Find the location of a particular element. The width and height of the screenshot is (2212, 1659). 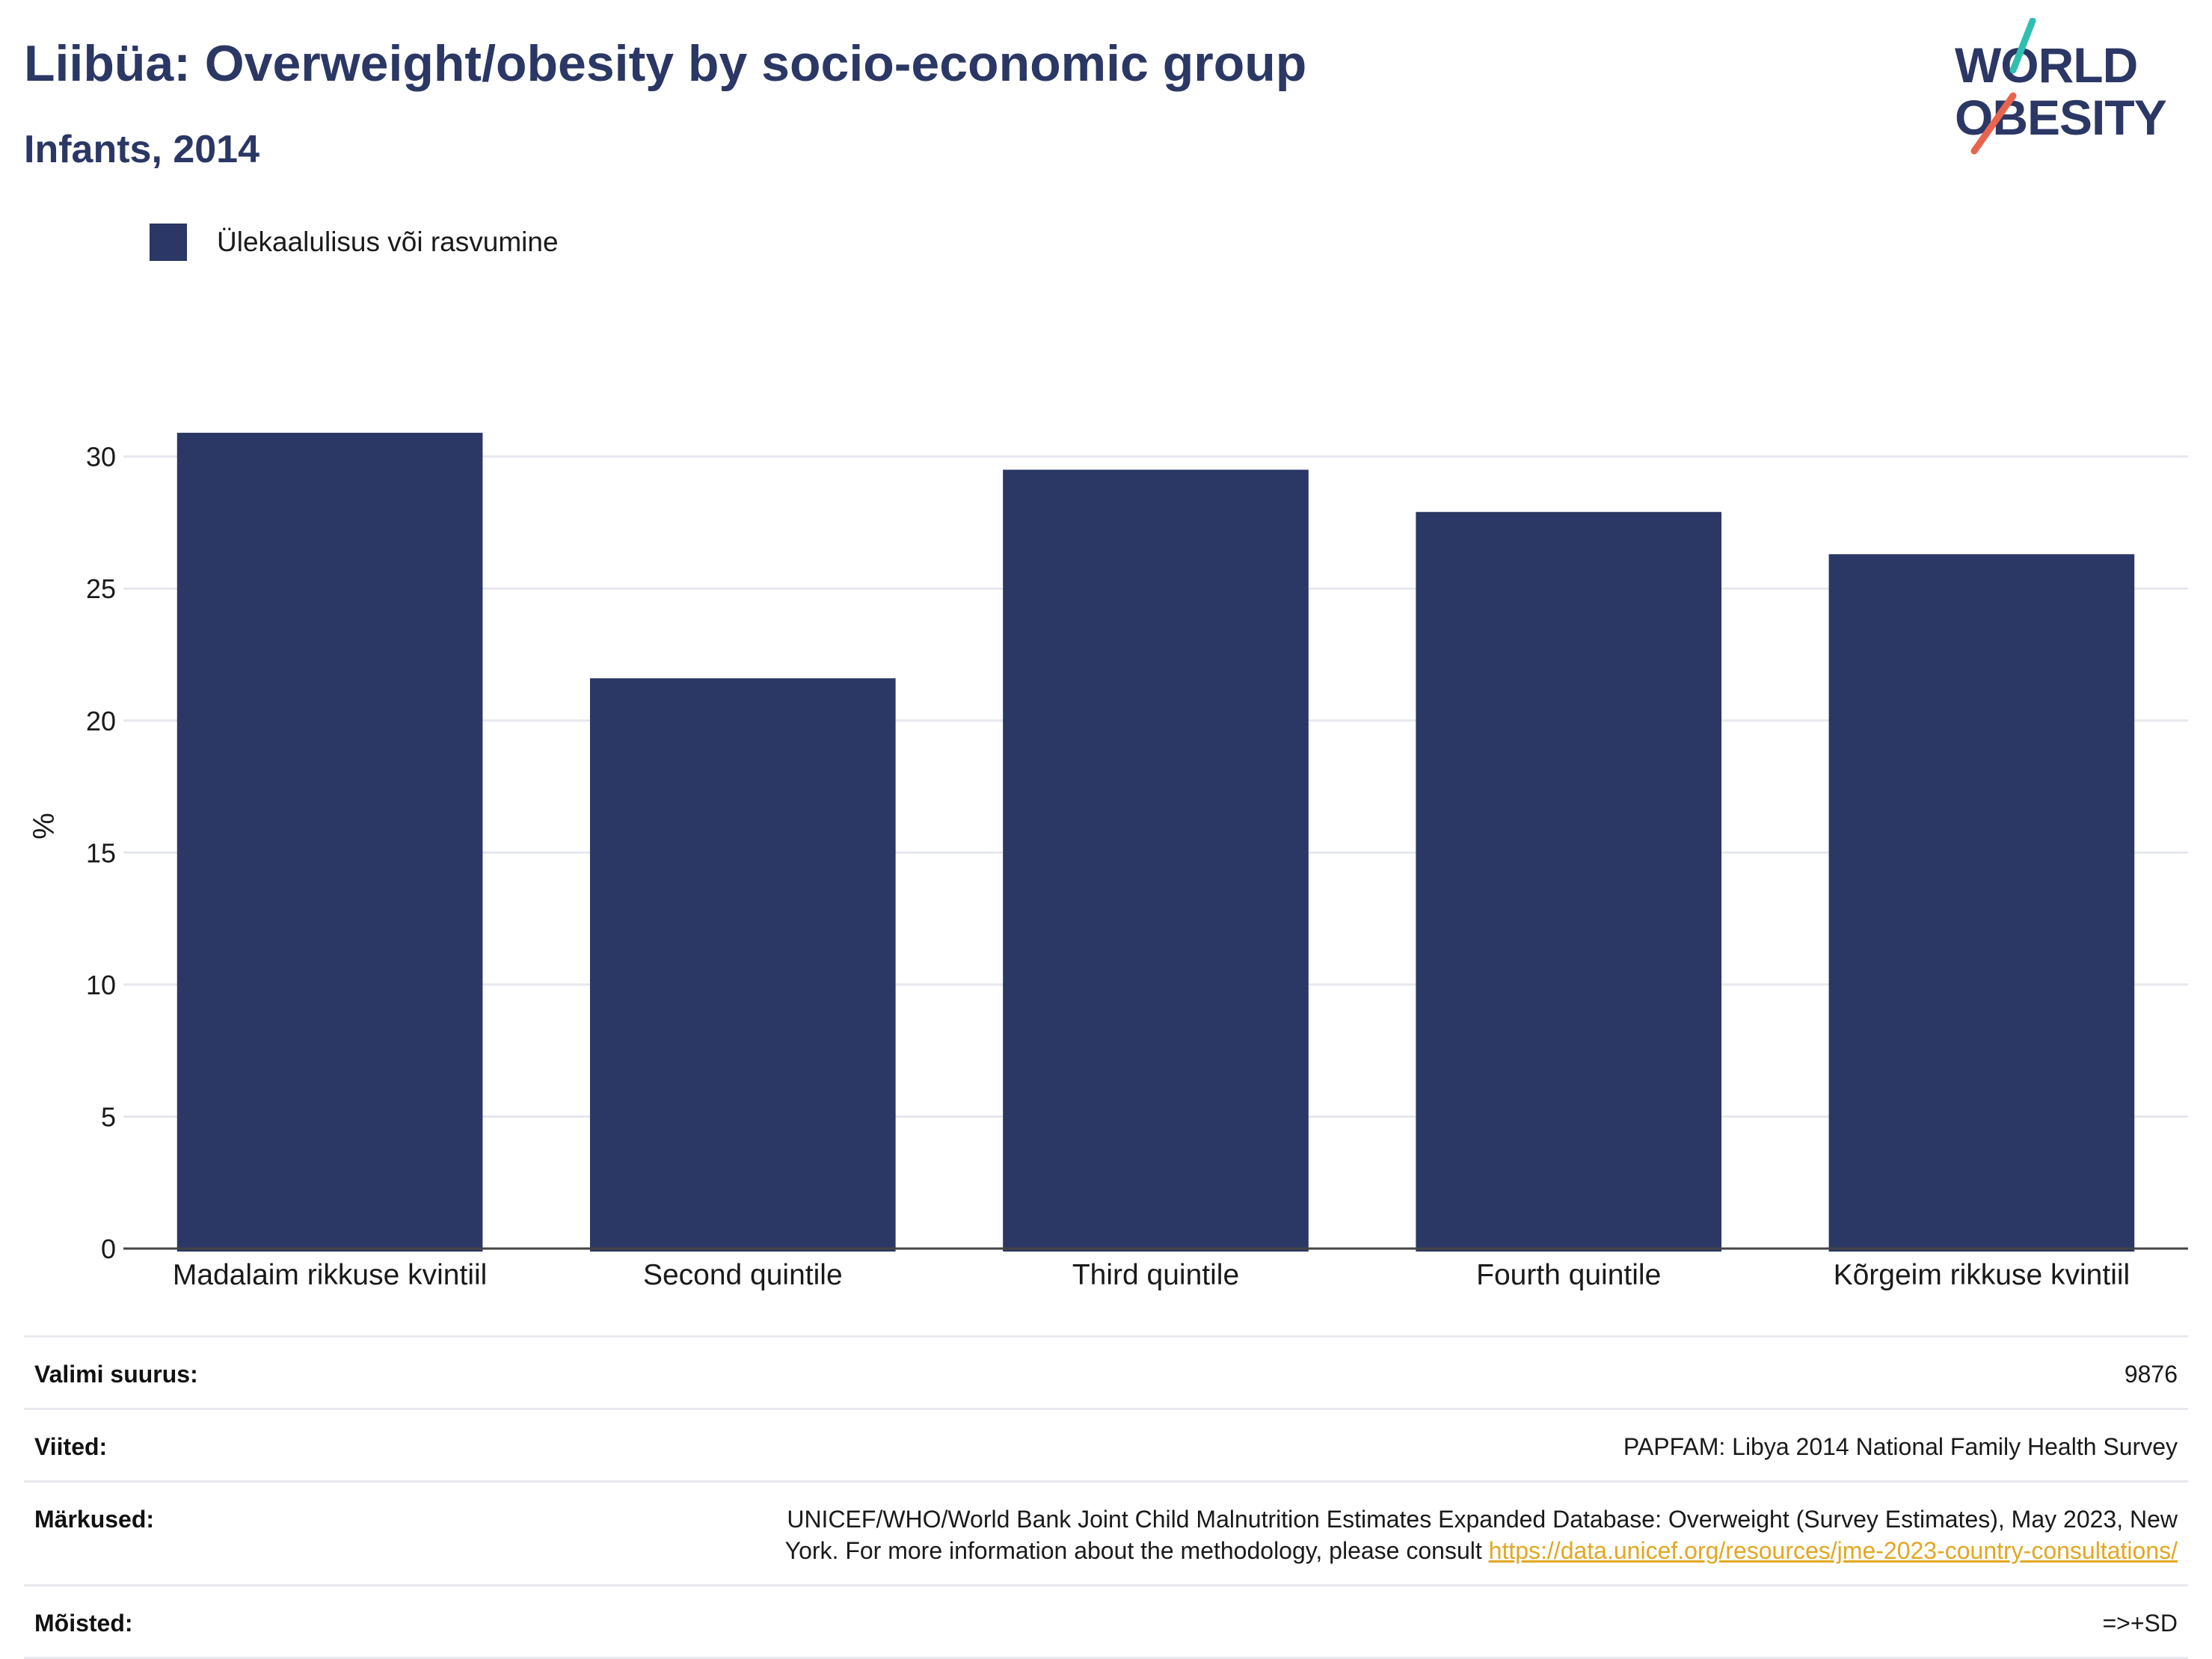

y-tick-label: 25 is located at coordinates (101, 588).